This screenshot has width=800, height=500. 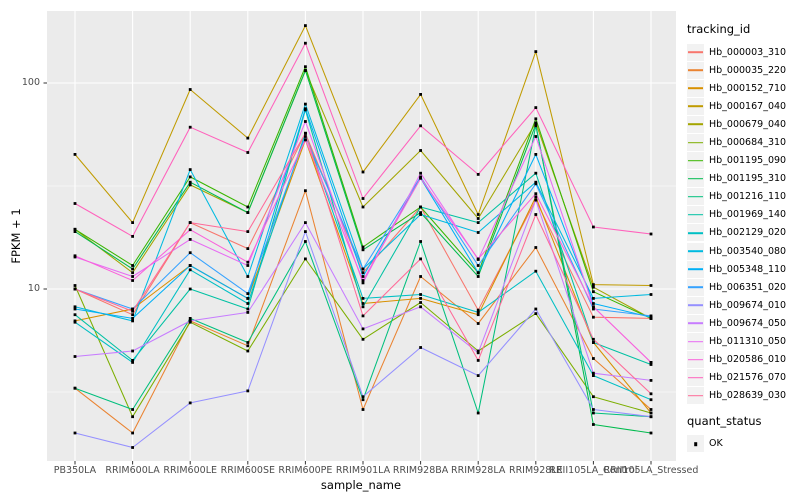 I want to click on legend-item-quant-ok: OK, so click(x=743, y=444).